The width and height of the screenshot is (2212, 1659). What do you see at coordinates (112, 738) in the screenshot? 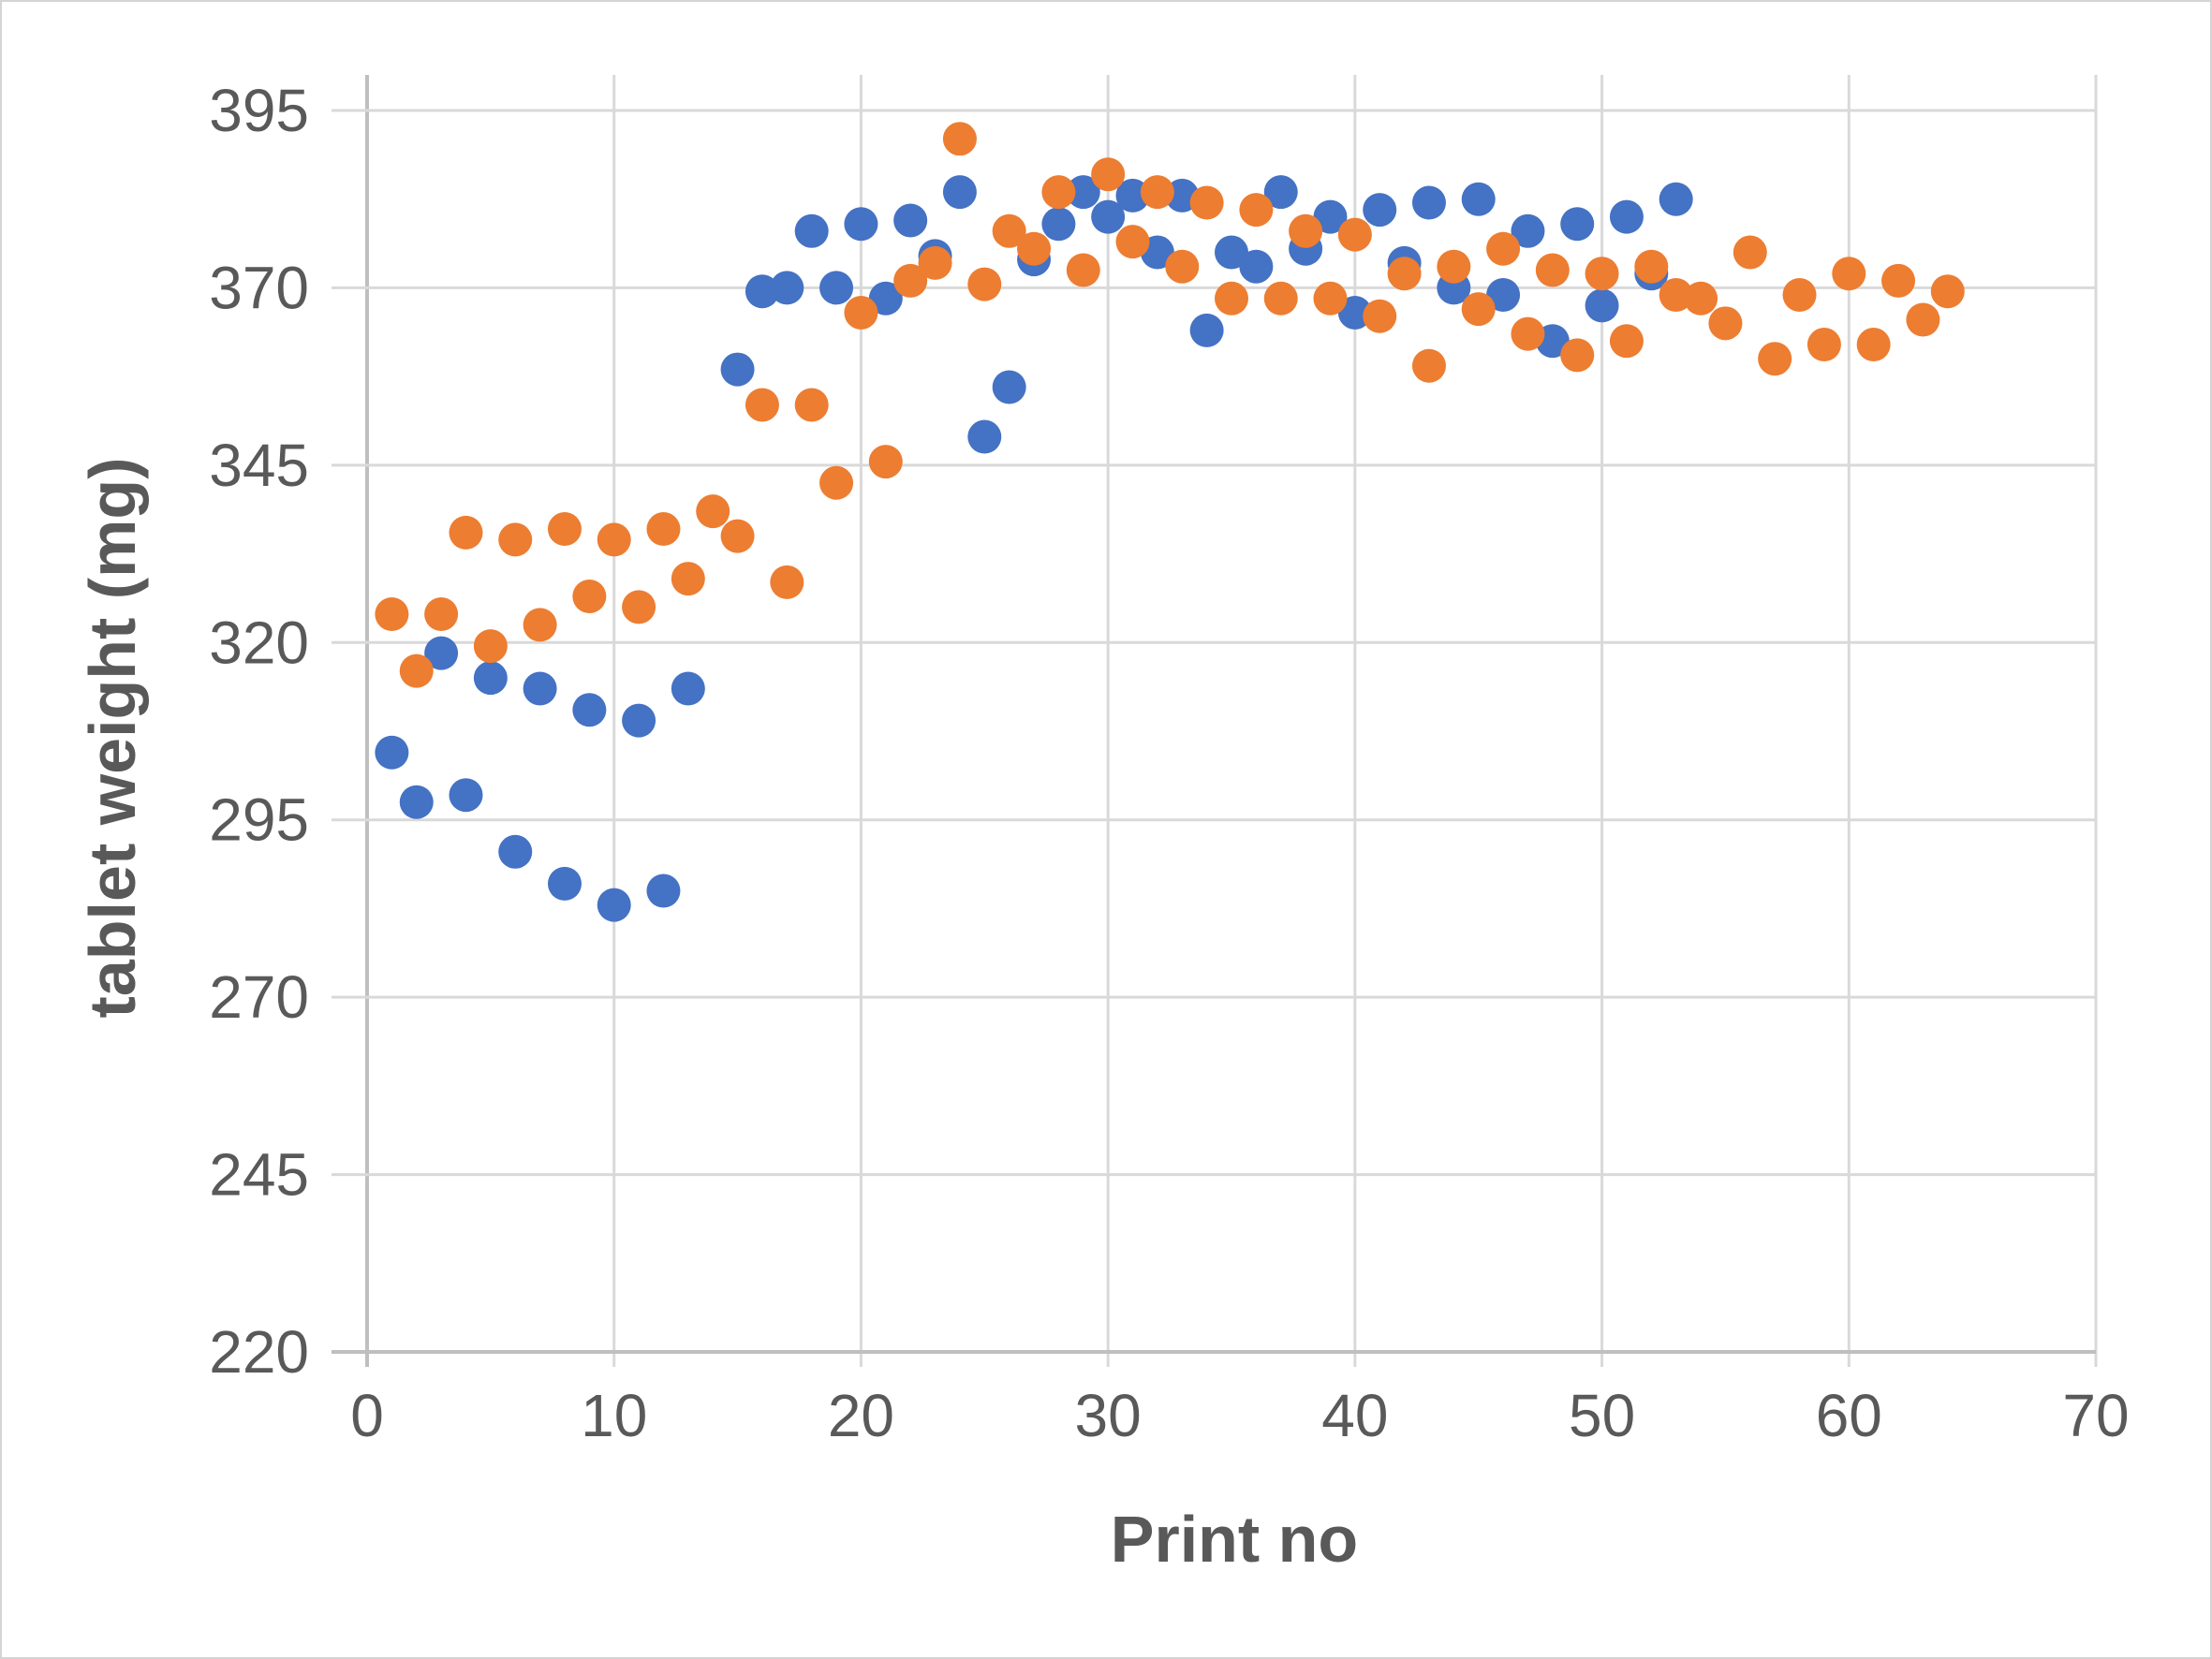
I see `y-axis-title: tablet weight (mg)` at bounding box center [112, 738].